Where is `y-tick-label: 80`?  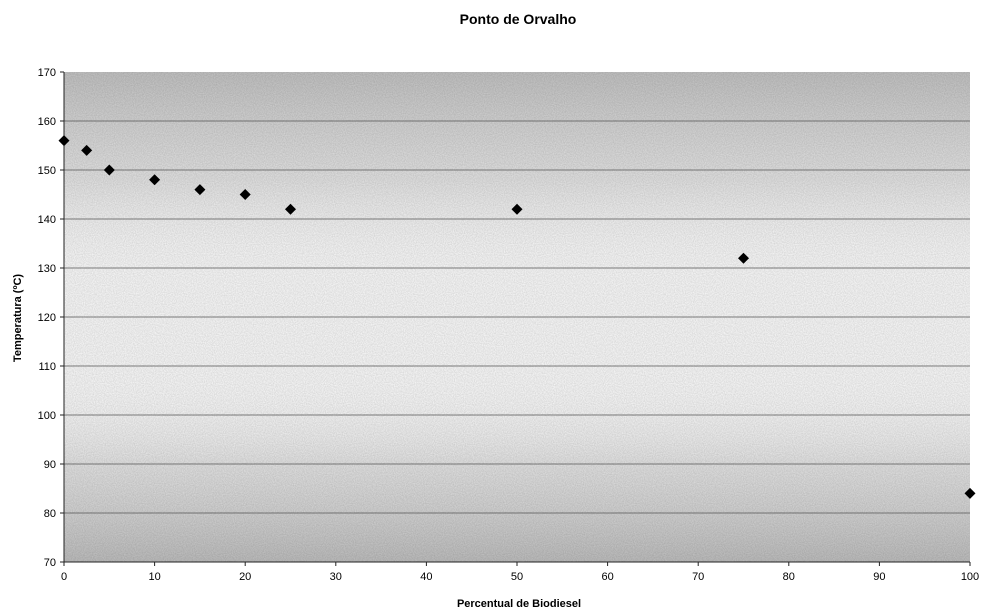 y-tick-label: 80 is located at coordinates (50, 514).